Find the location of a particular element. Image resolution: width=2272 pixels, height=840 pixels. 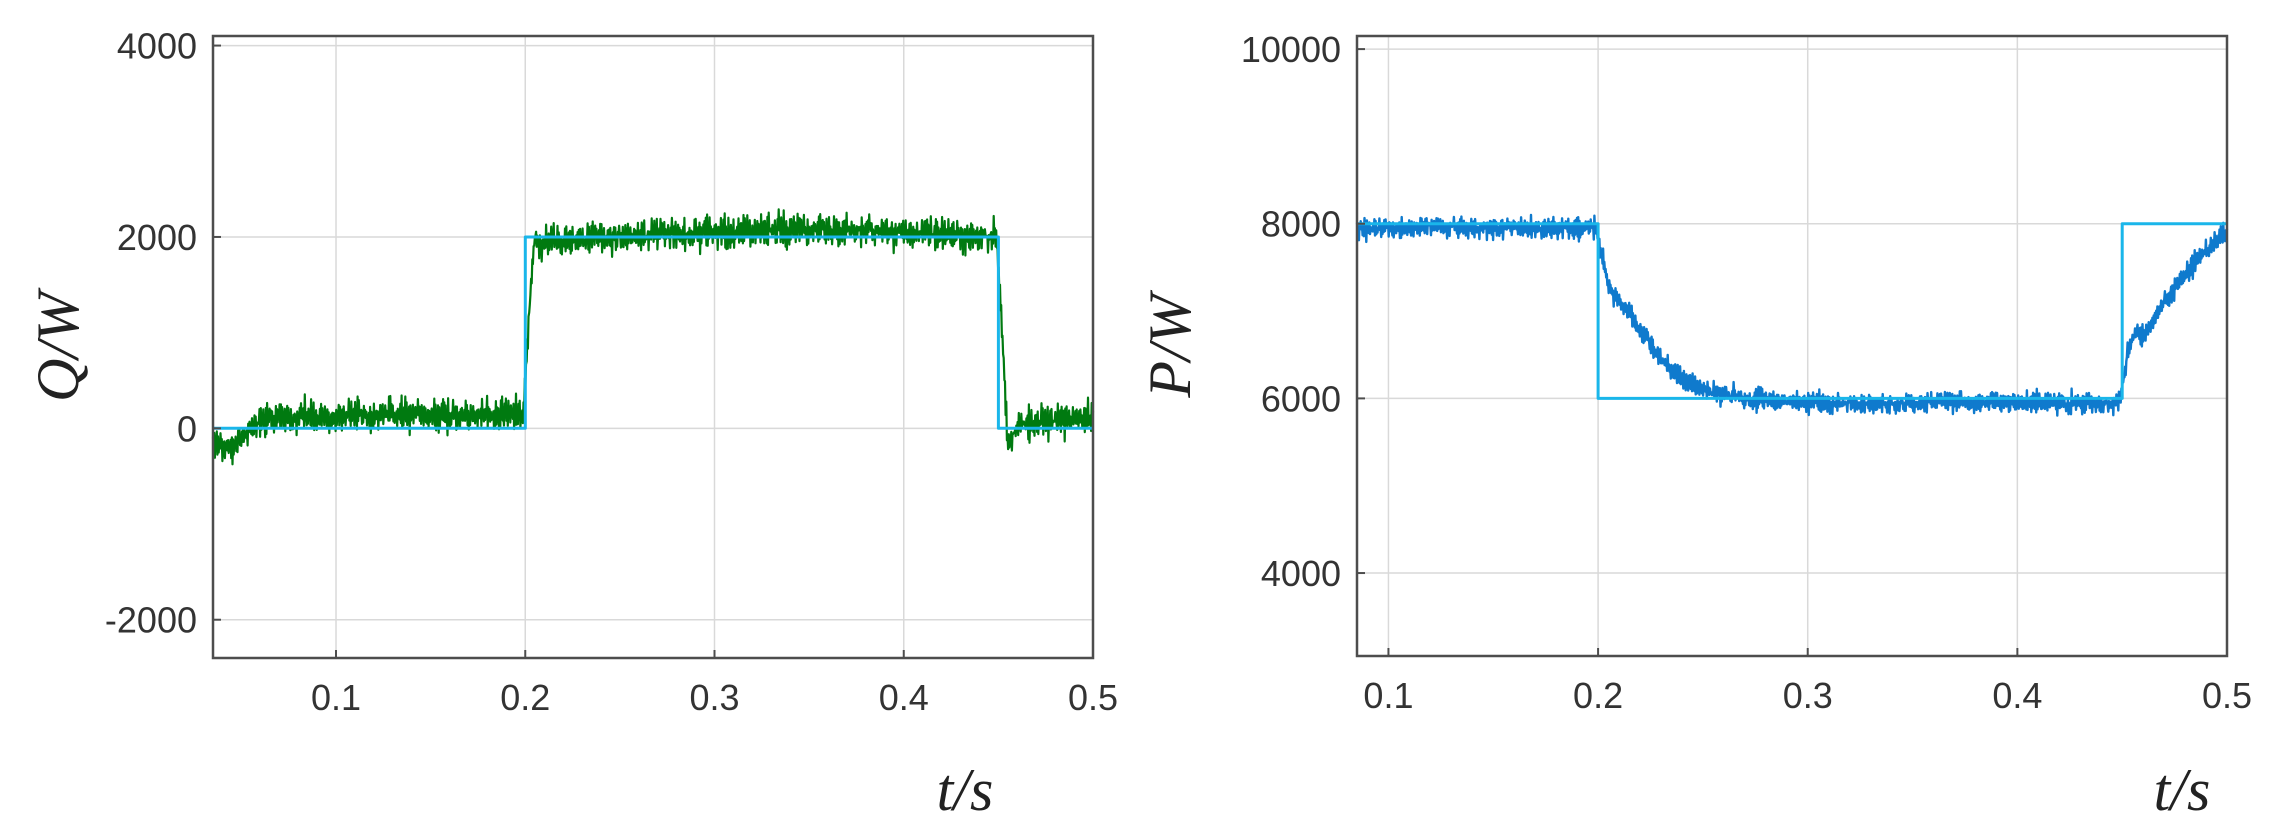

y-tick-label-q-1: 0 is located at coordinates (187, 428).